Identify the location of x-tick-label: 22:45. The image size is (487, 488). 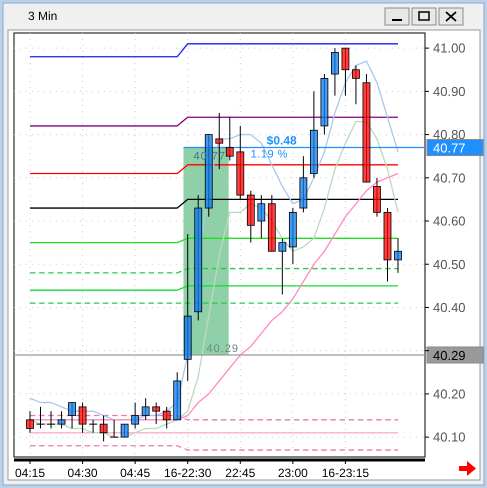
(240, 473).